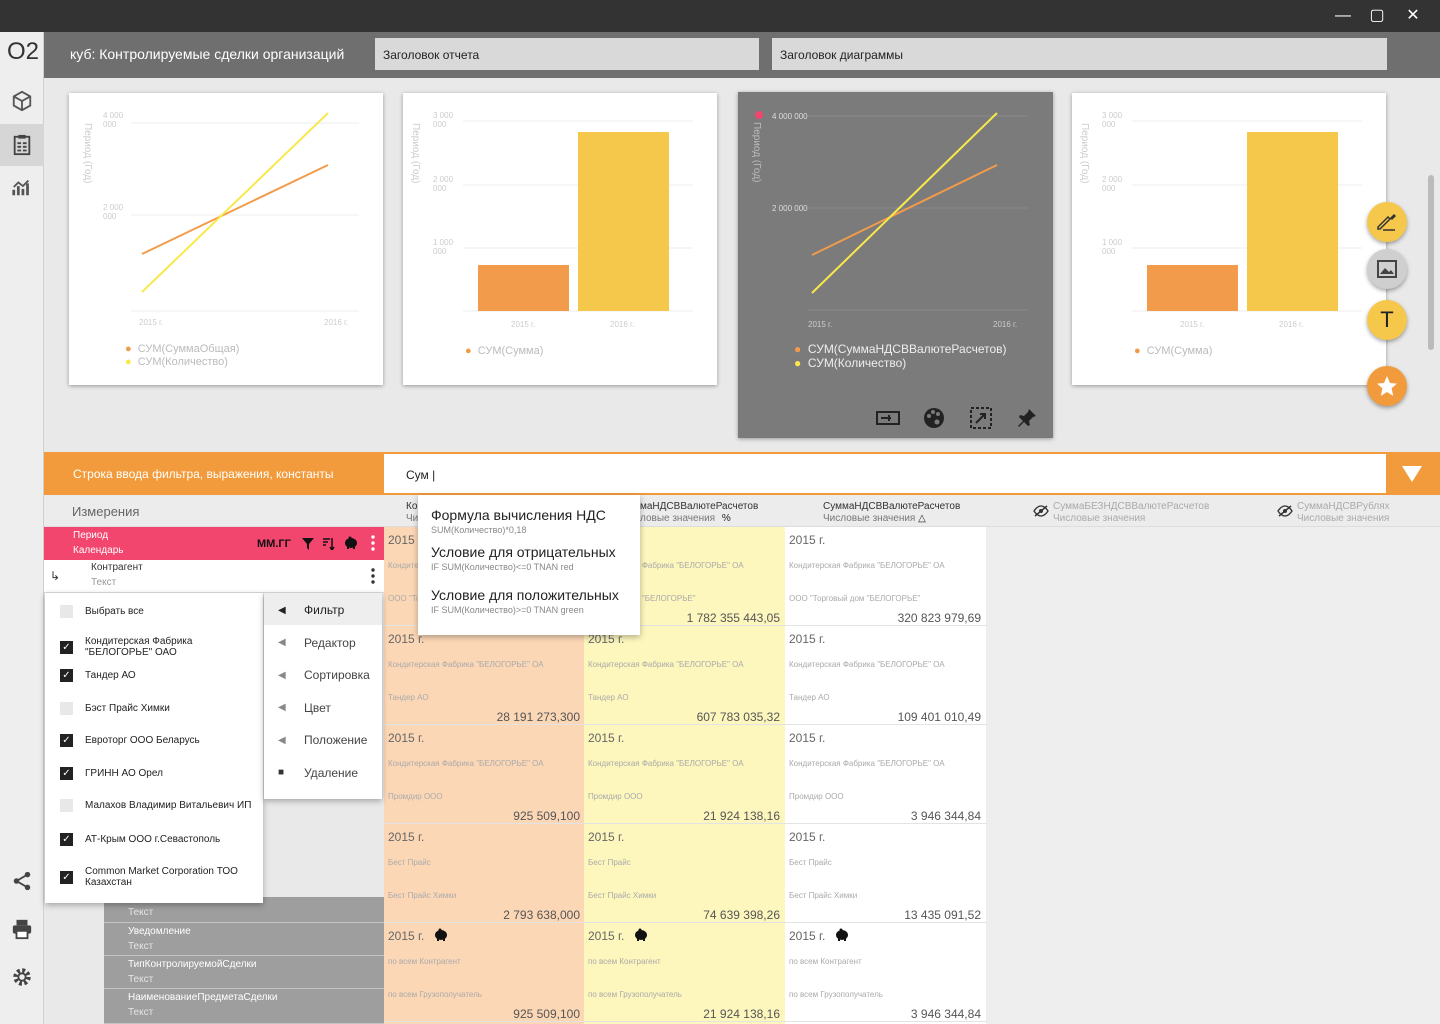 Image resolution: width=1440 pixels, height=1024 pixels. Describe the element at coordinates (151, 322) in the screenshot. I see `tick-x: 2015 г.` at that location.